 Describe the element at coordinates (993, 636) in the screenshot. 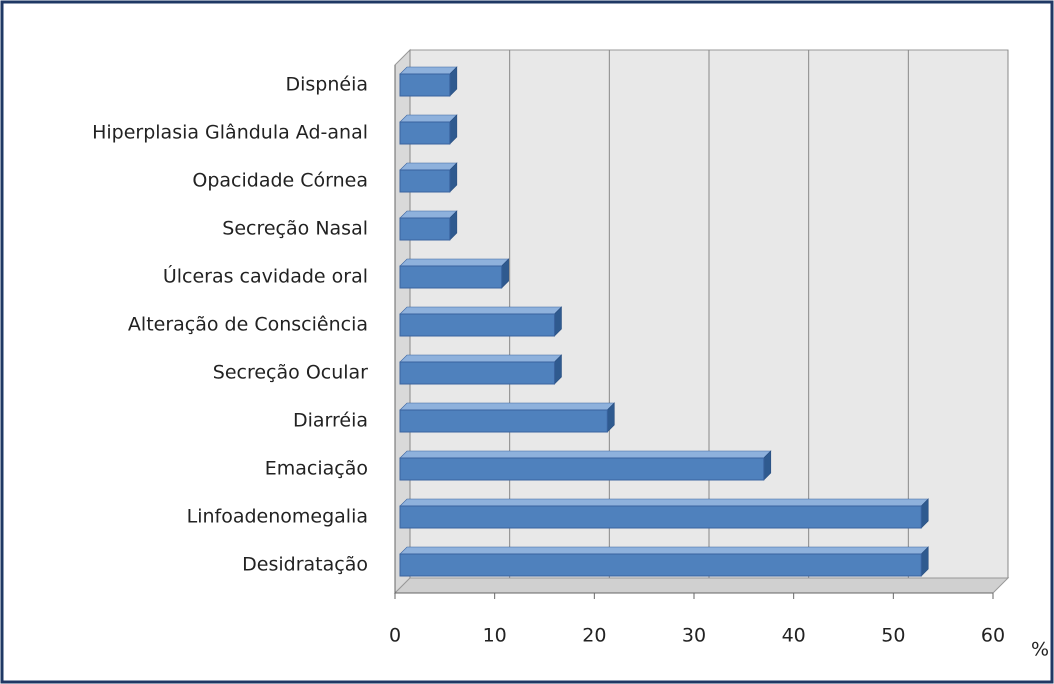

I see `x-tick-label: 60` at that location.